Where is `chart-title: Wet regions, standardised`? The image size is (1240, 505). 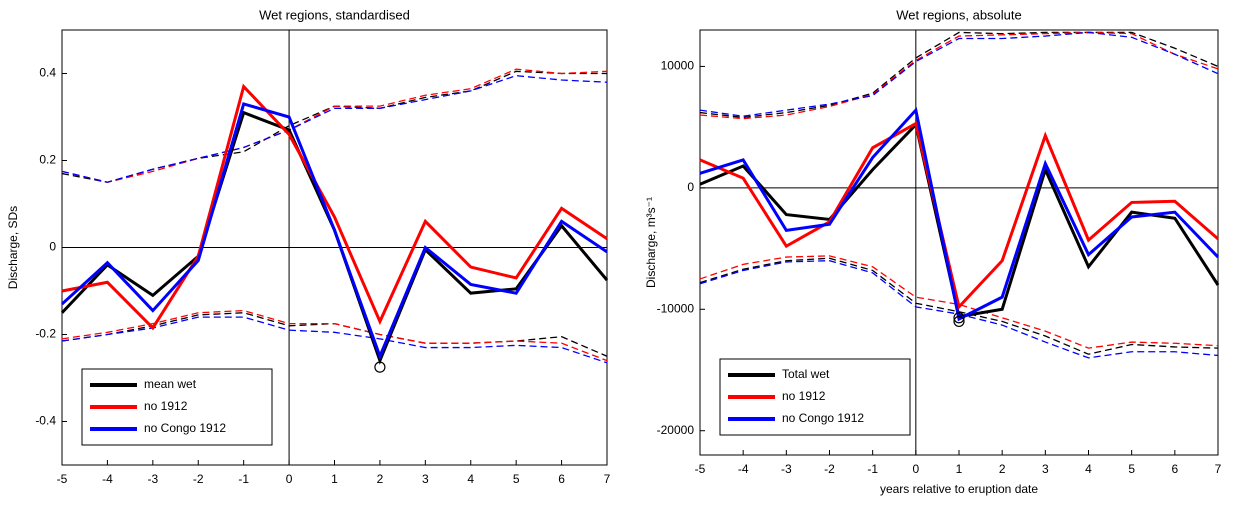
chart-title: Wet regions, standardised is located at coordinates (334, 14).